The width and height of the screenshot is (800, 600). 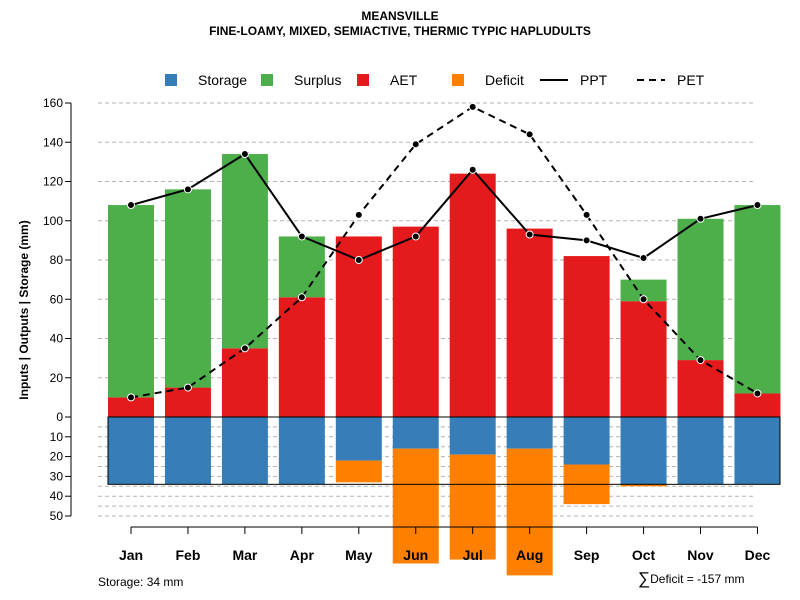 What do you see at coordinates (458, 80) in the screenshot?
I see `legend-swatch-deficit` at bounding box center [458, 80].